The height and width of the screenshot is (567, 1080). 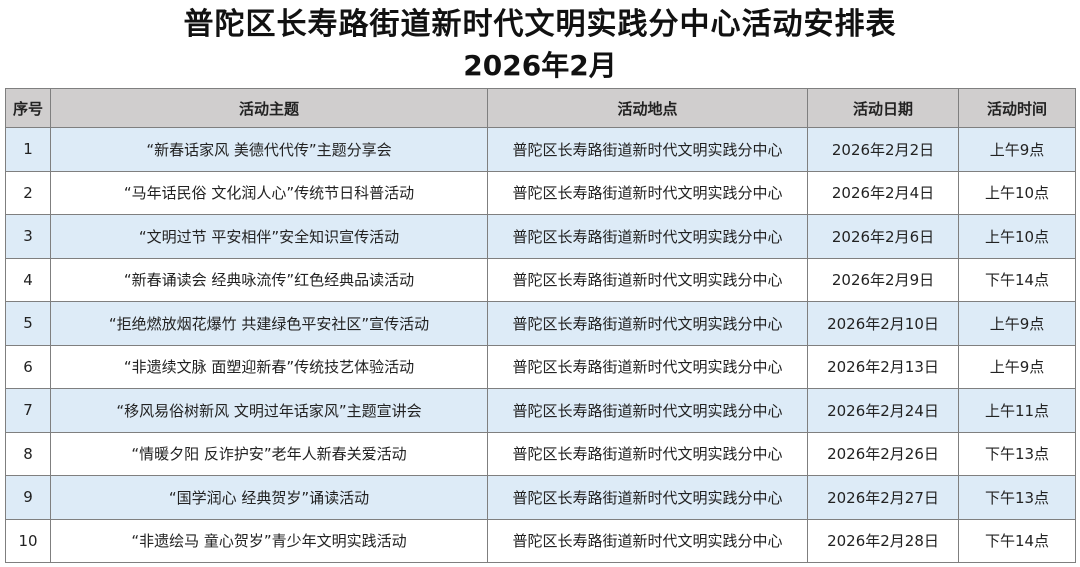 What do you see at coordinates (883, 497) in the screenshot?
I see `cell-date: 2026年2月27日` at bounding box center [883, 497].